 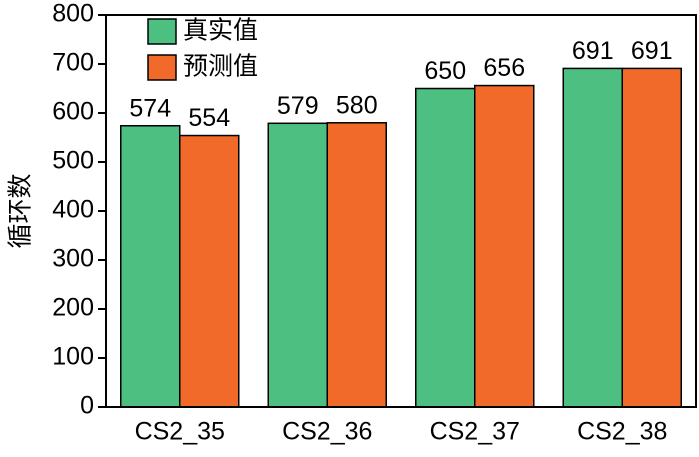 What do you see at coordinates (357, 105) in the screenshot?
I see `value-label: 580` at bounding box center [357, 105].